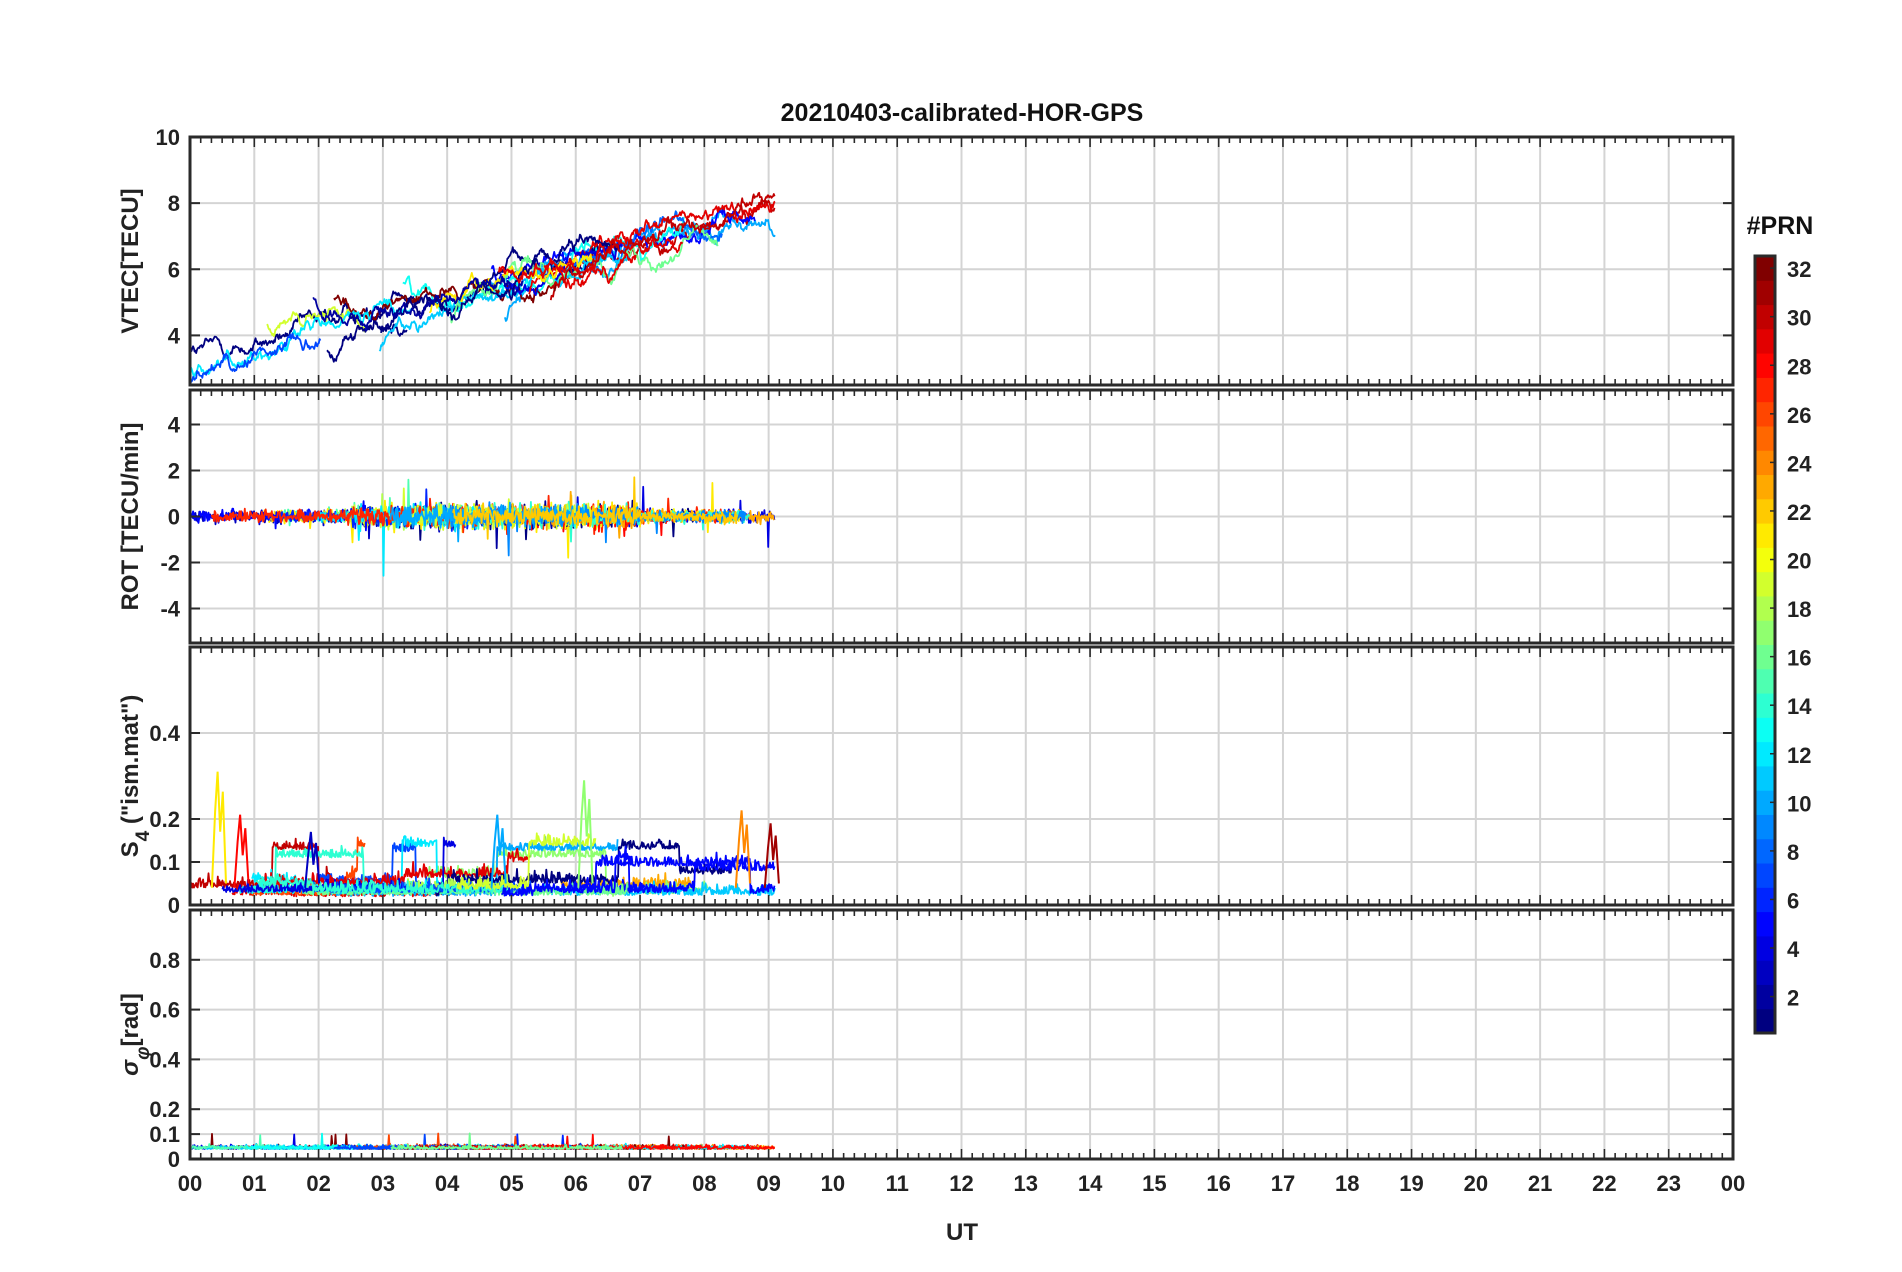 The image size is (1902, 1272). Describe the element at coordinates (704, 1183) in the screenshot. I see `x-tick-label: 08` at that location.